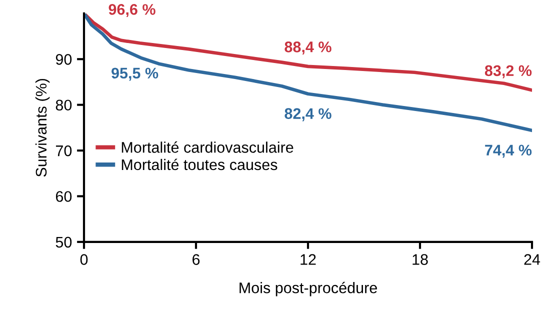  What do you see at coordinates (308, 289) in the screenshot?
I see `x-axis-title: Mois post-procédure` at bounding box center [308, 289].